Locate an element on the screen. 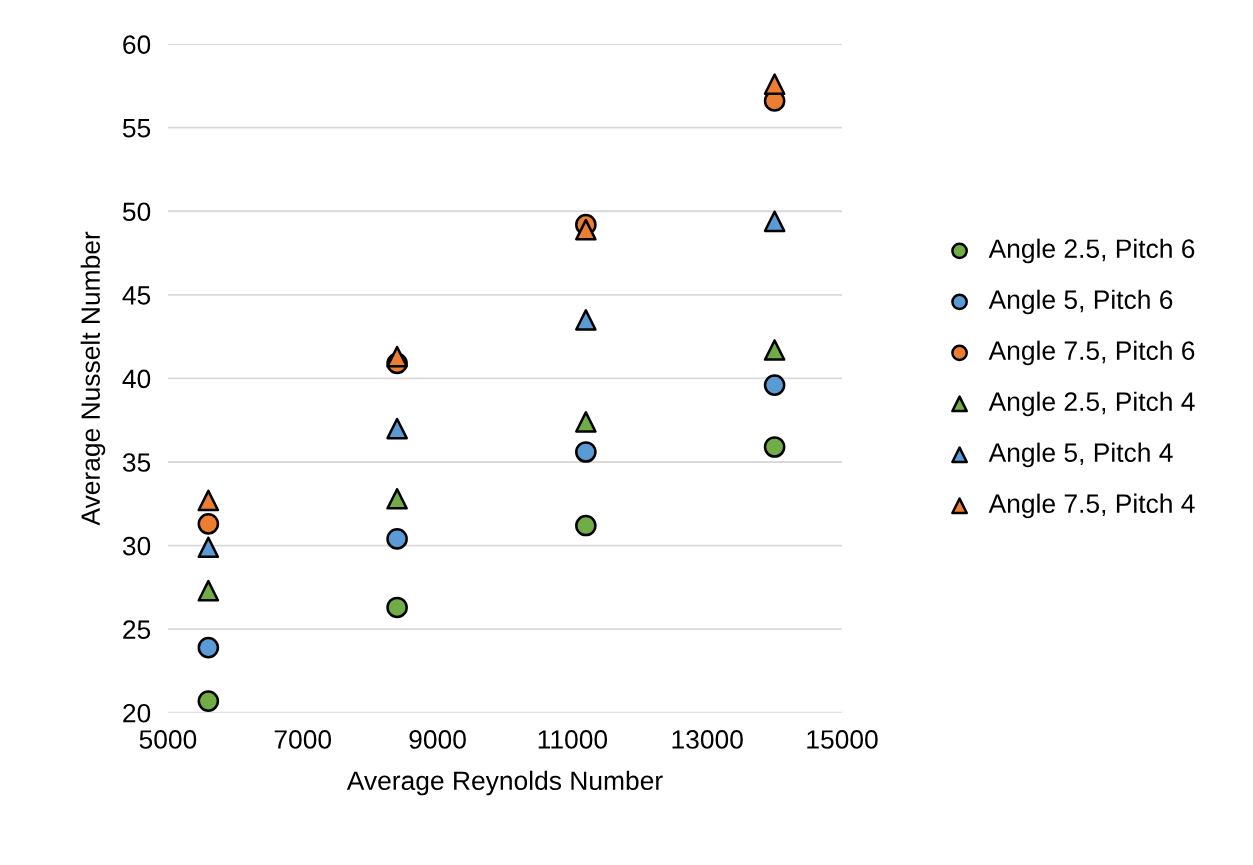  y-tick-label: 45 is located at coordinates (136, 295).